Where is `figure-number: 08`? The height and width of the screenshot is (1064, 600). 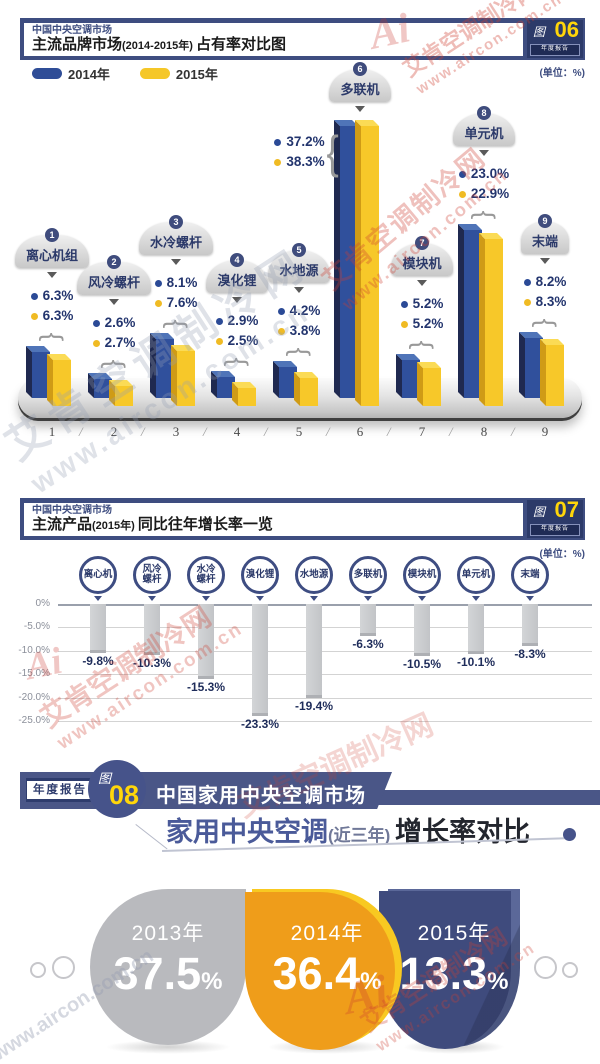 figure-number: 08 is located at coordinates (123, 795).